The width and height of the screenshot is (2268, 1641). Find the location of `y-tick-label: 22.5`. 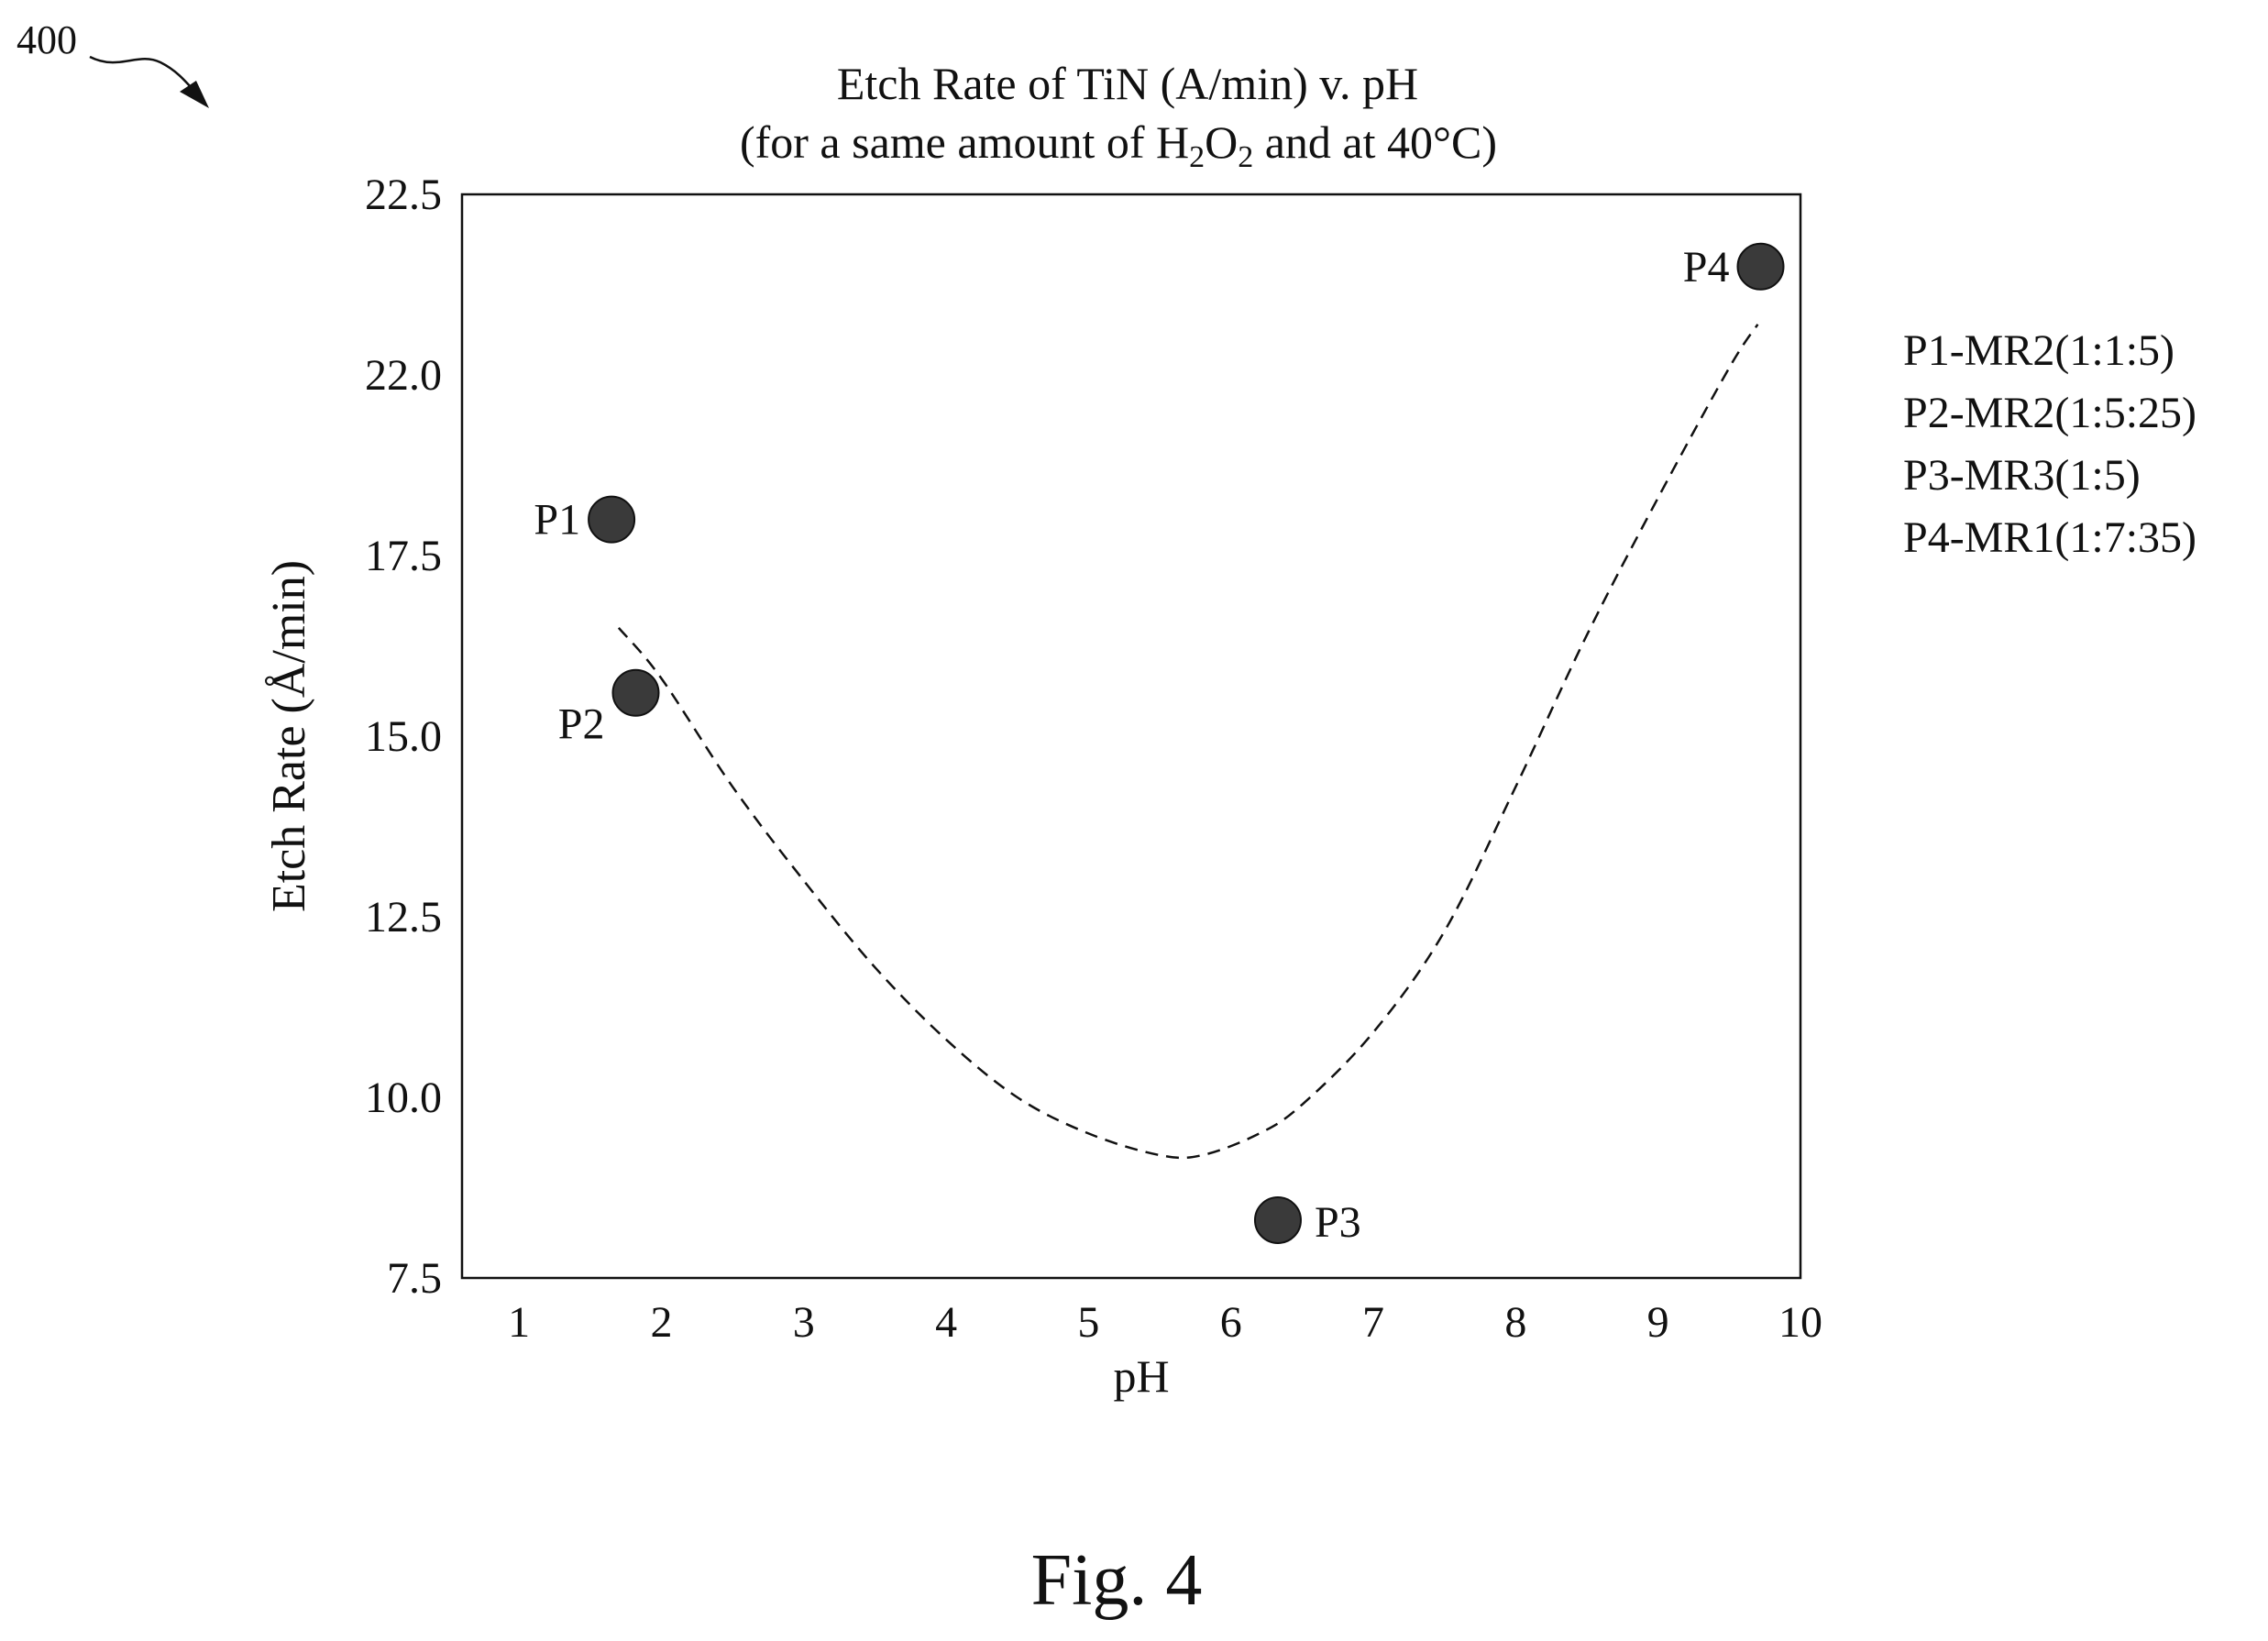

y-tick-label: 22.5 is located at coordinates (403, 195).